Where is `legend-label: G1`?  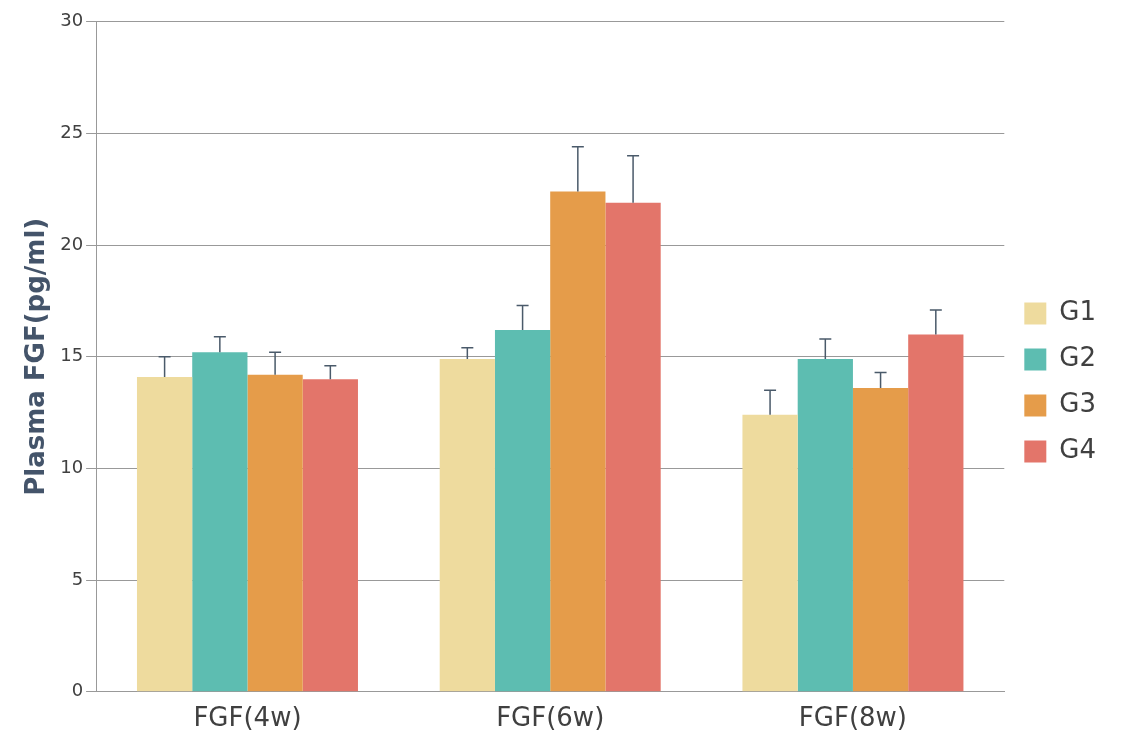 legend-label: G1 is located at coordinates (1078, 311).